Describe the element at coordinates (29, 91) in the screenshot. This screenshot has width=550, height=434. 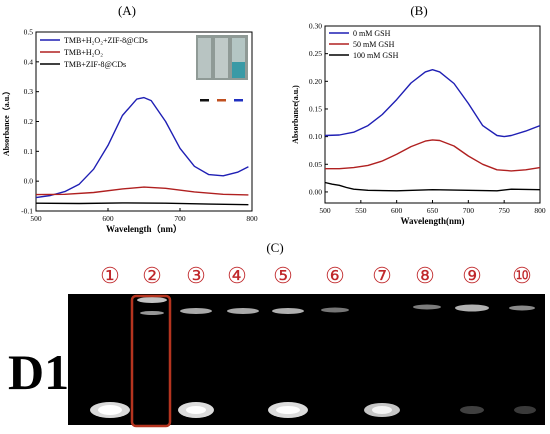
I see `y-tick-label: 0.3` at that location.